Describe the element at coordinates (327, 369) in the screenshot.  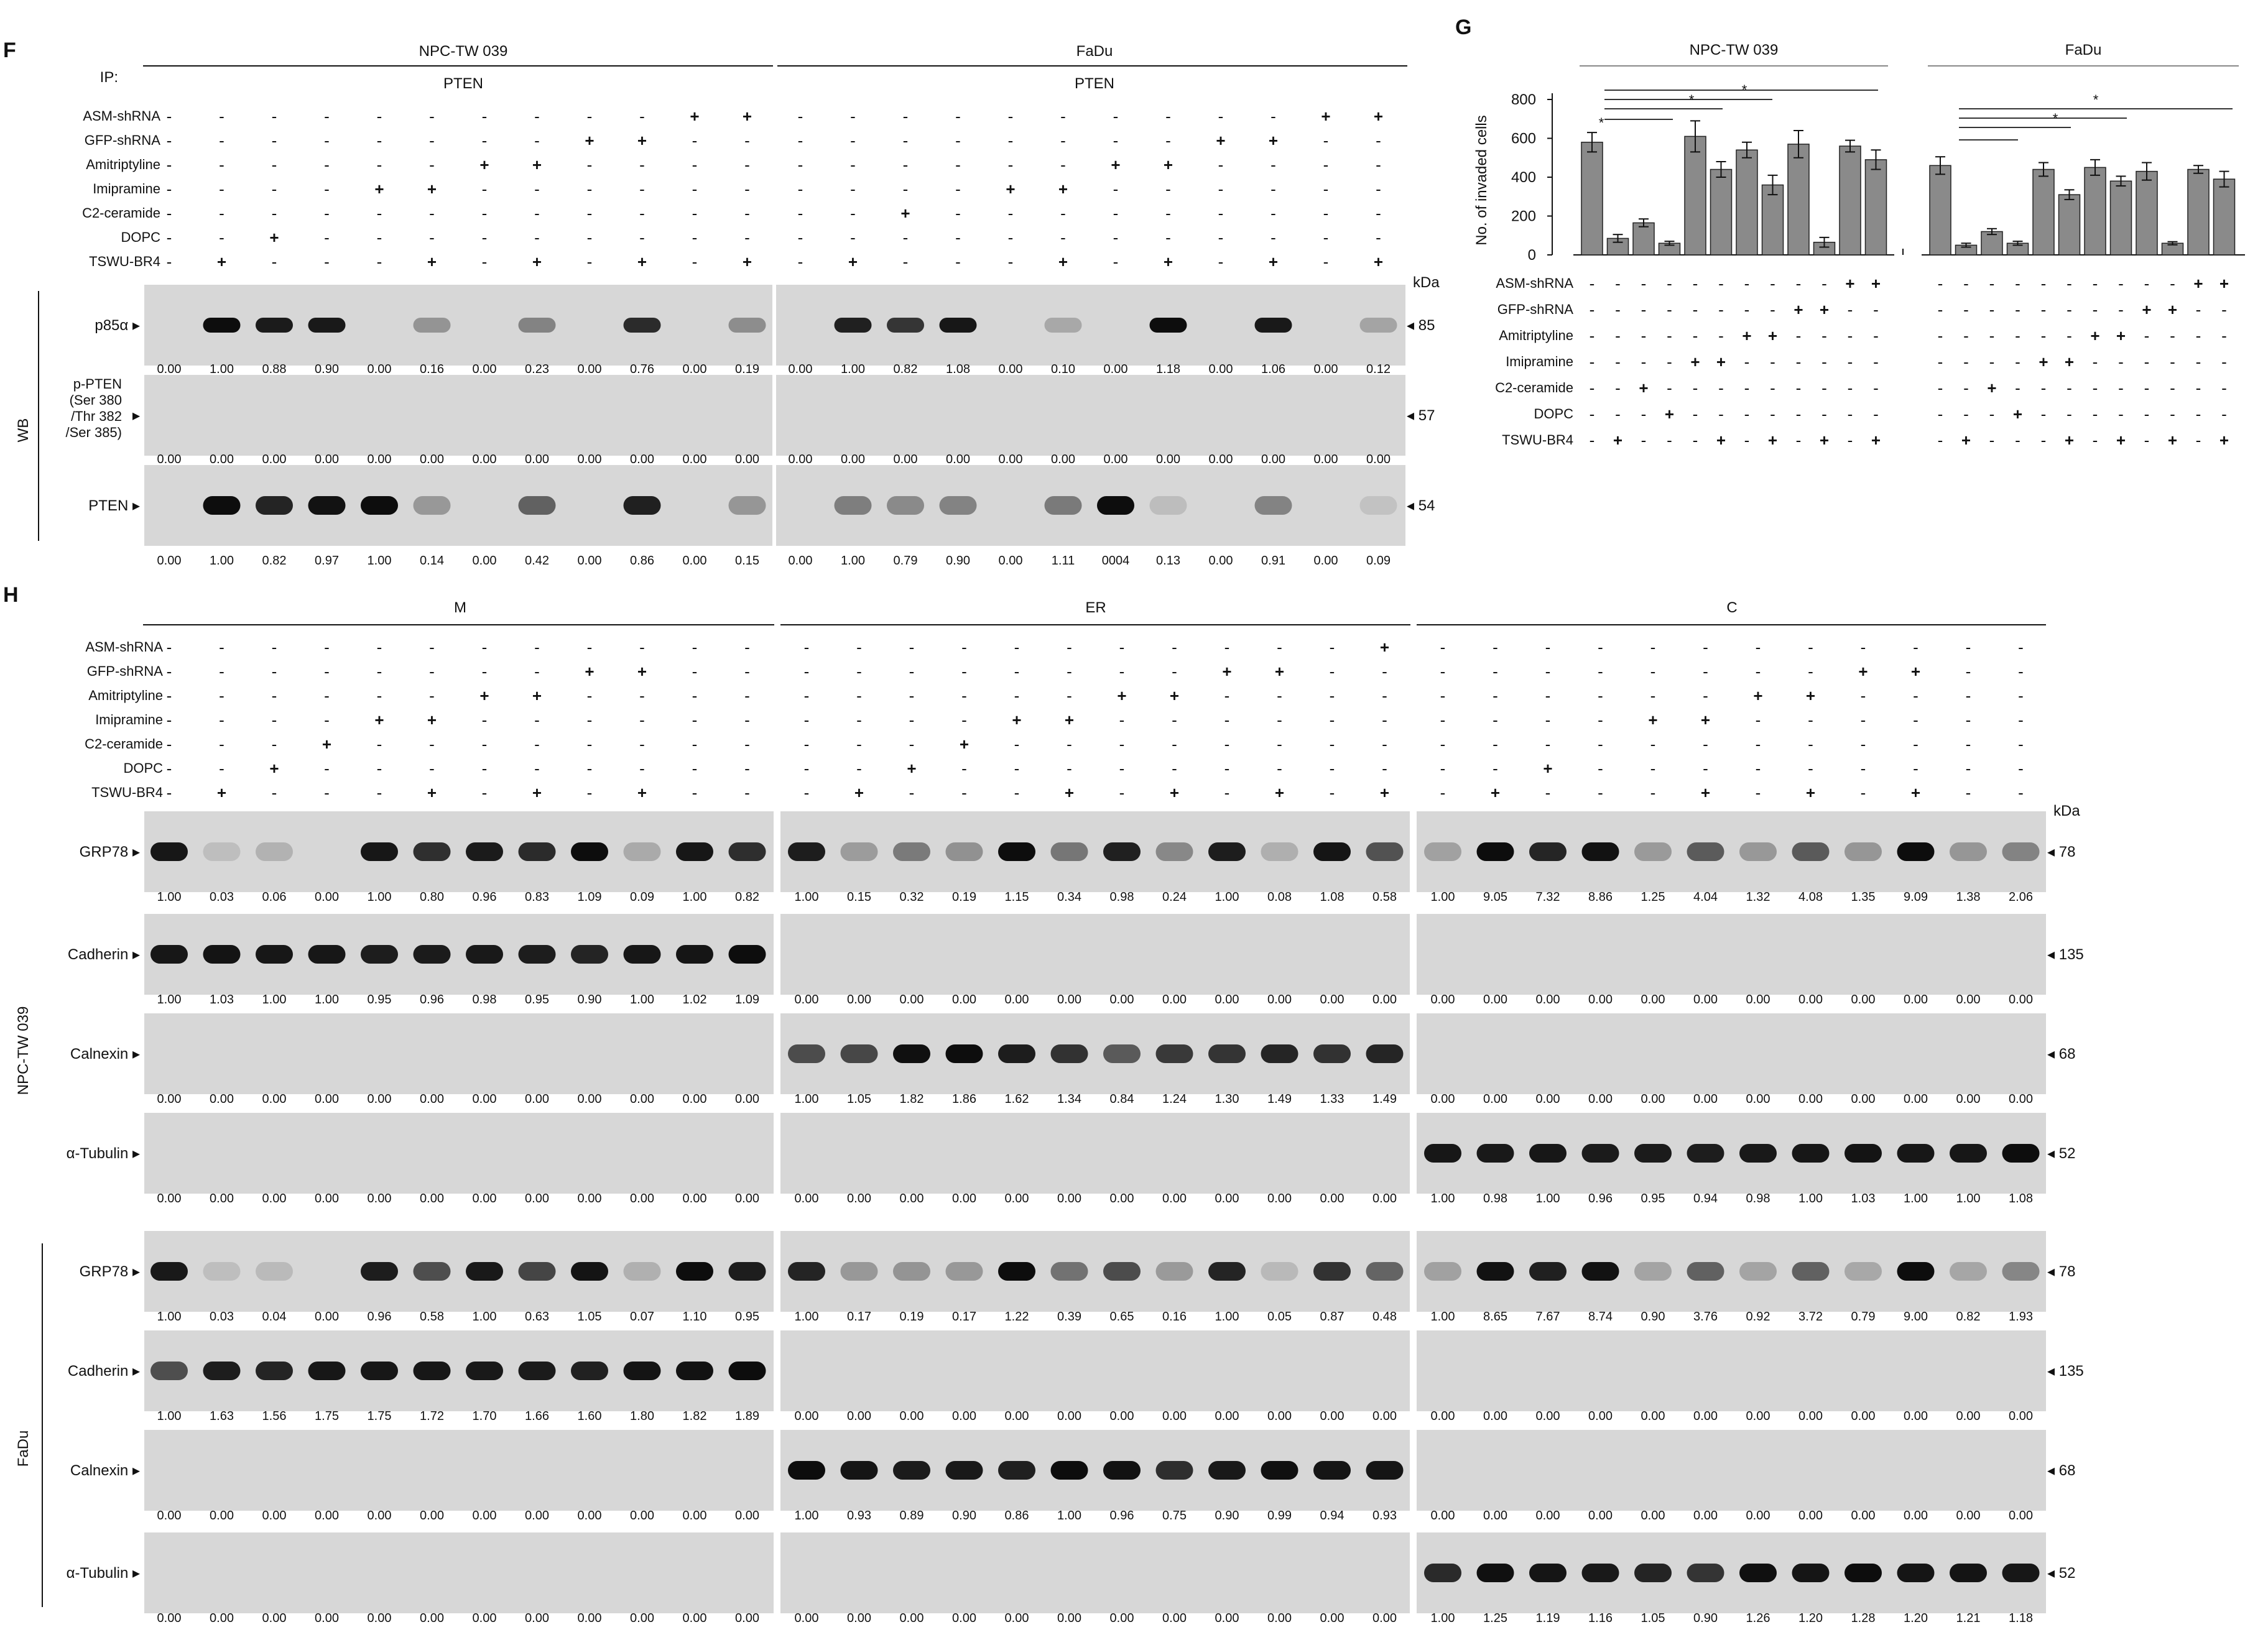
I see `panel-f-band-value: 0.90` at that location.